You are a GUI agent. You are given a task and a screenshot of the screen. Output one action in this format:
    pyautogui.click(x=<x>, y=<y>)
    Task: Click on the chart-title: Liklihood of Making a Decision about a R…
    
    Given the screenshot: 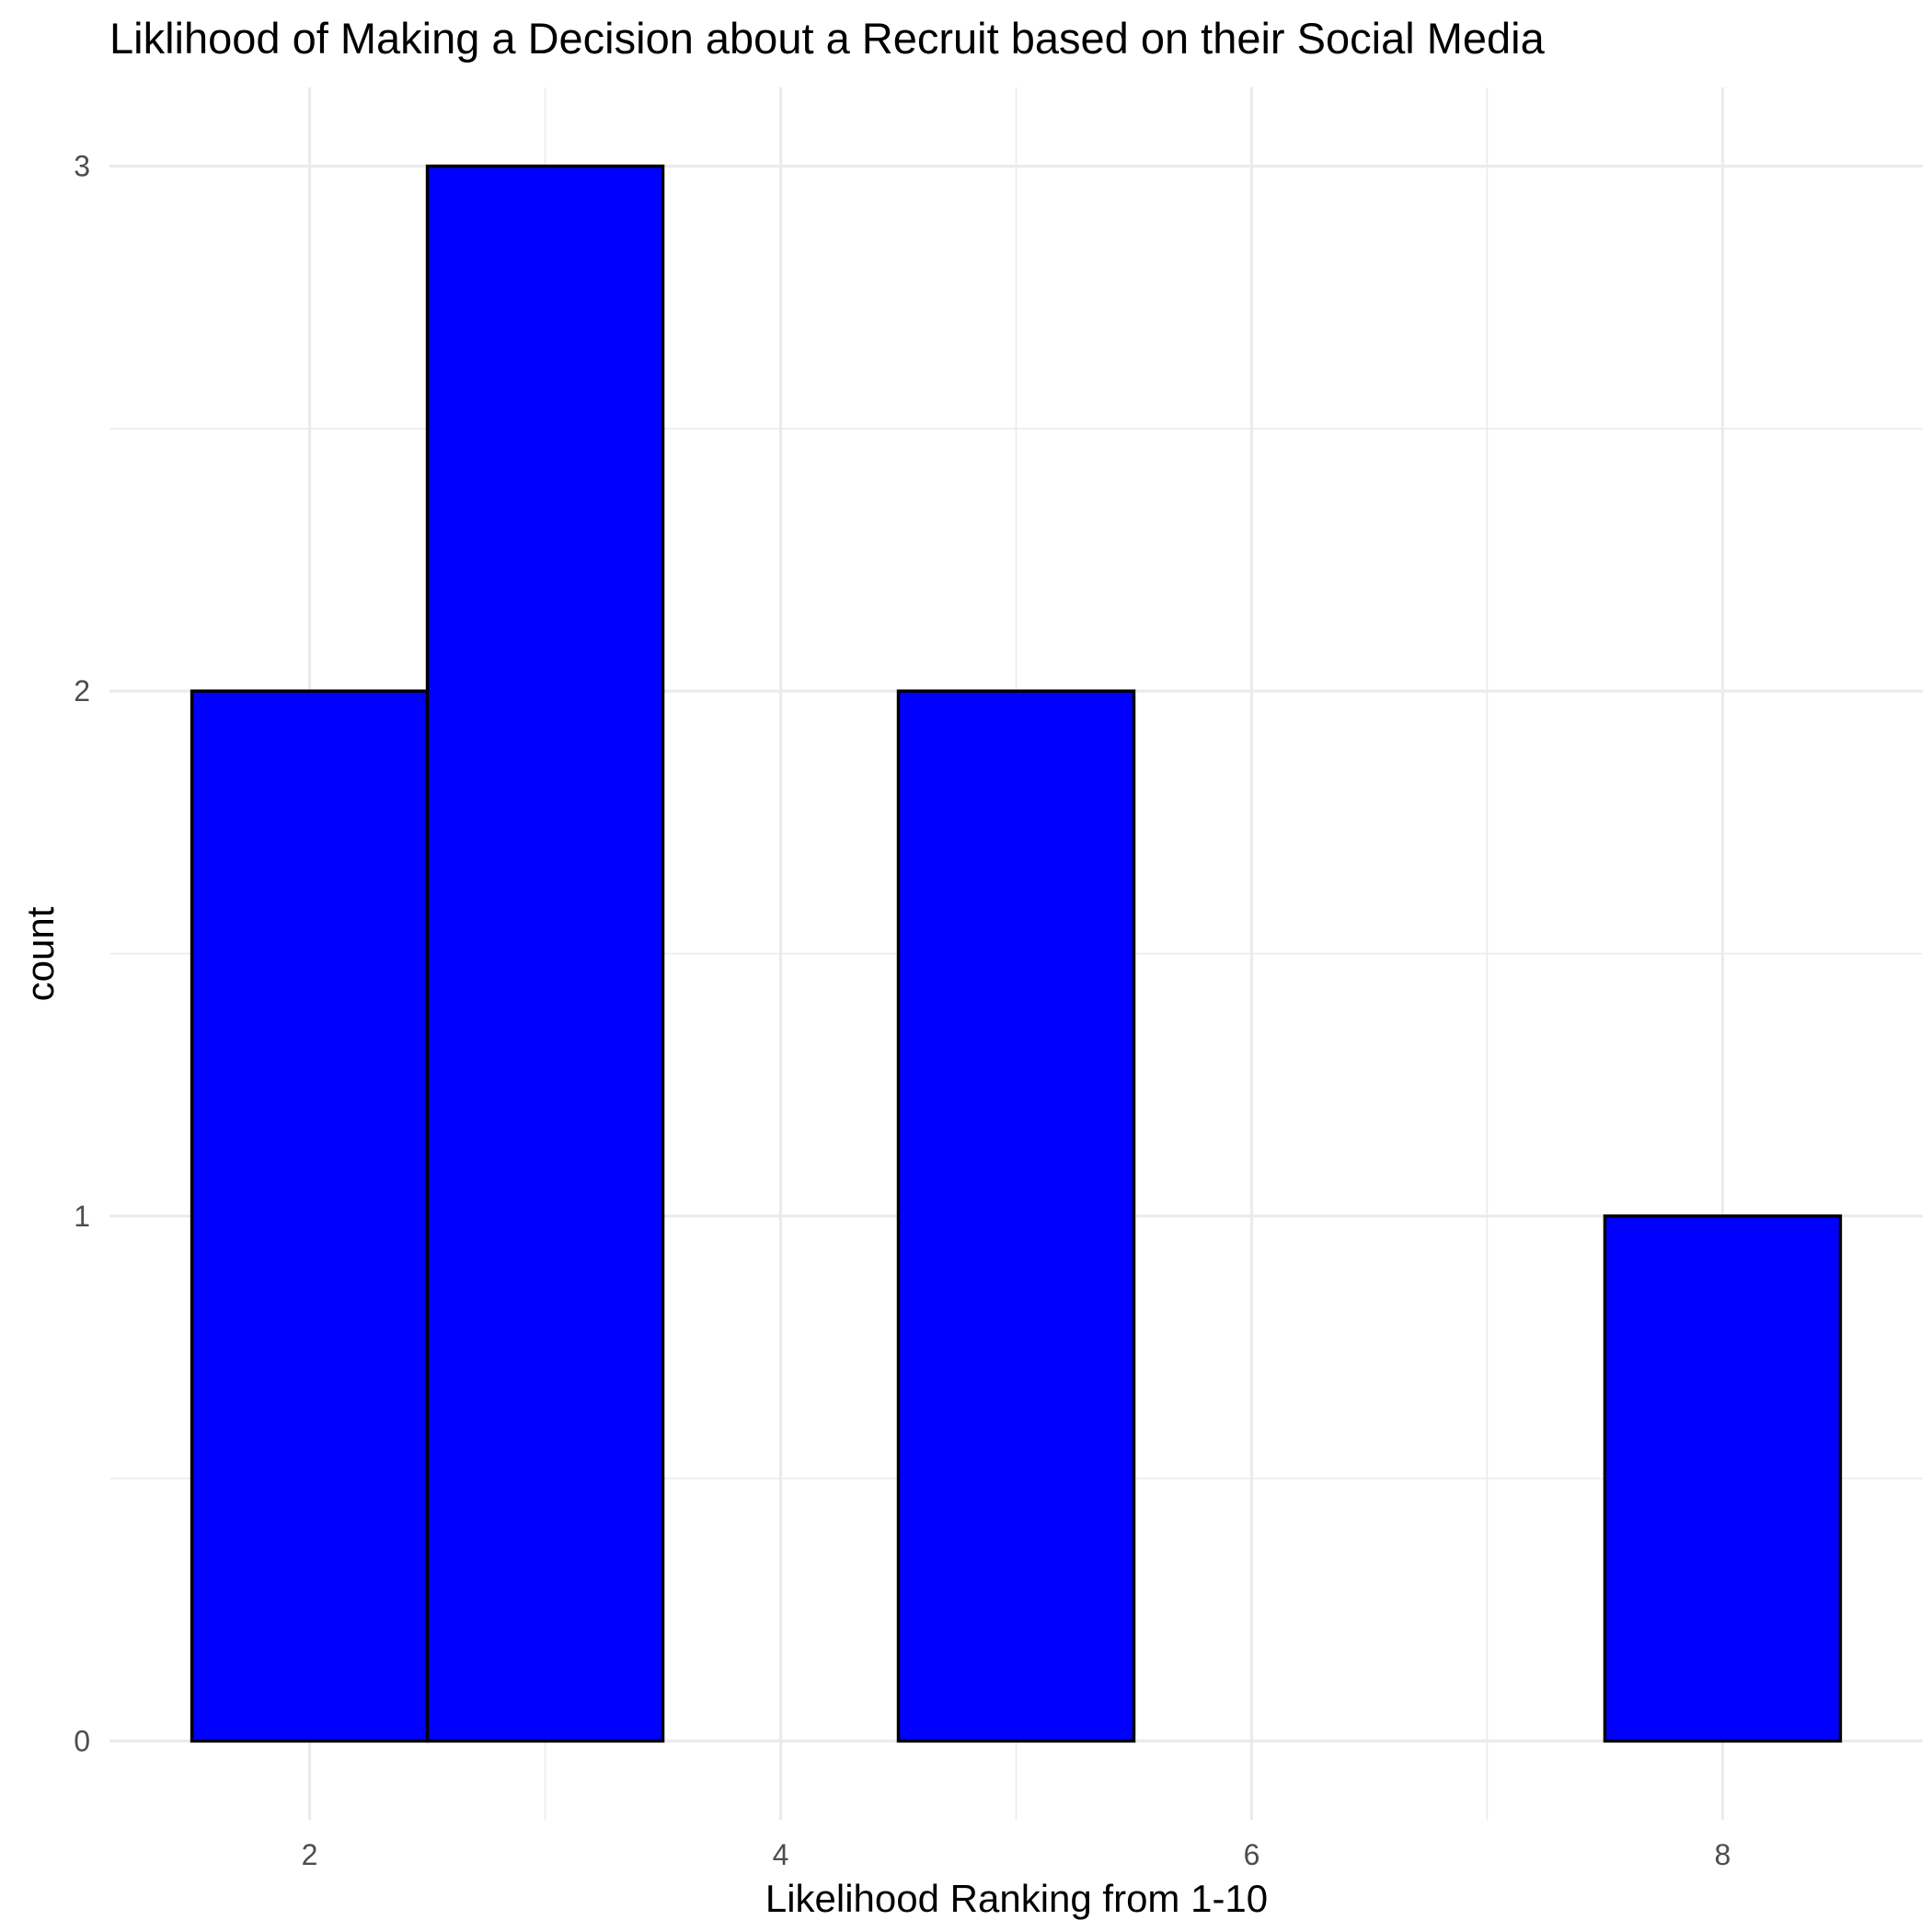 What is the action you would take?
    pyautogui.click(x=827, y=38)
    